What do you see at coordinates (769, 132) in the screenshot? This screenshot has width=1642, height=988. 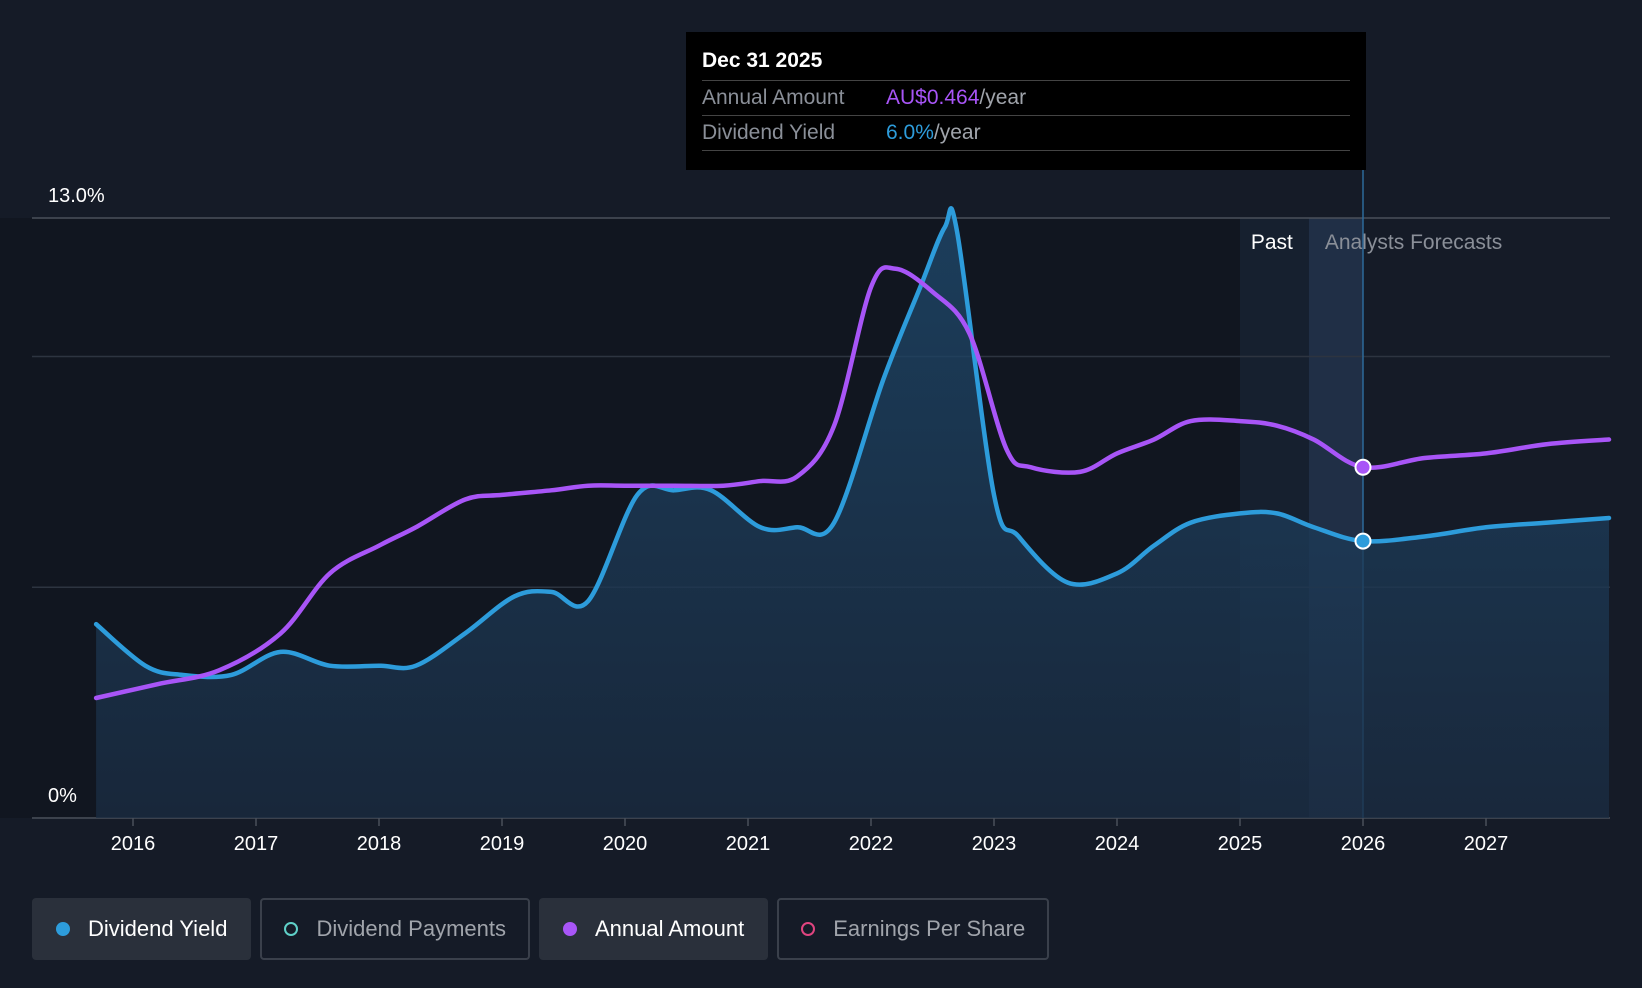 I see `tooltip-dividend-yield-label: Dividend Yield` at bounding box center [769, 132].